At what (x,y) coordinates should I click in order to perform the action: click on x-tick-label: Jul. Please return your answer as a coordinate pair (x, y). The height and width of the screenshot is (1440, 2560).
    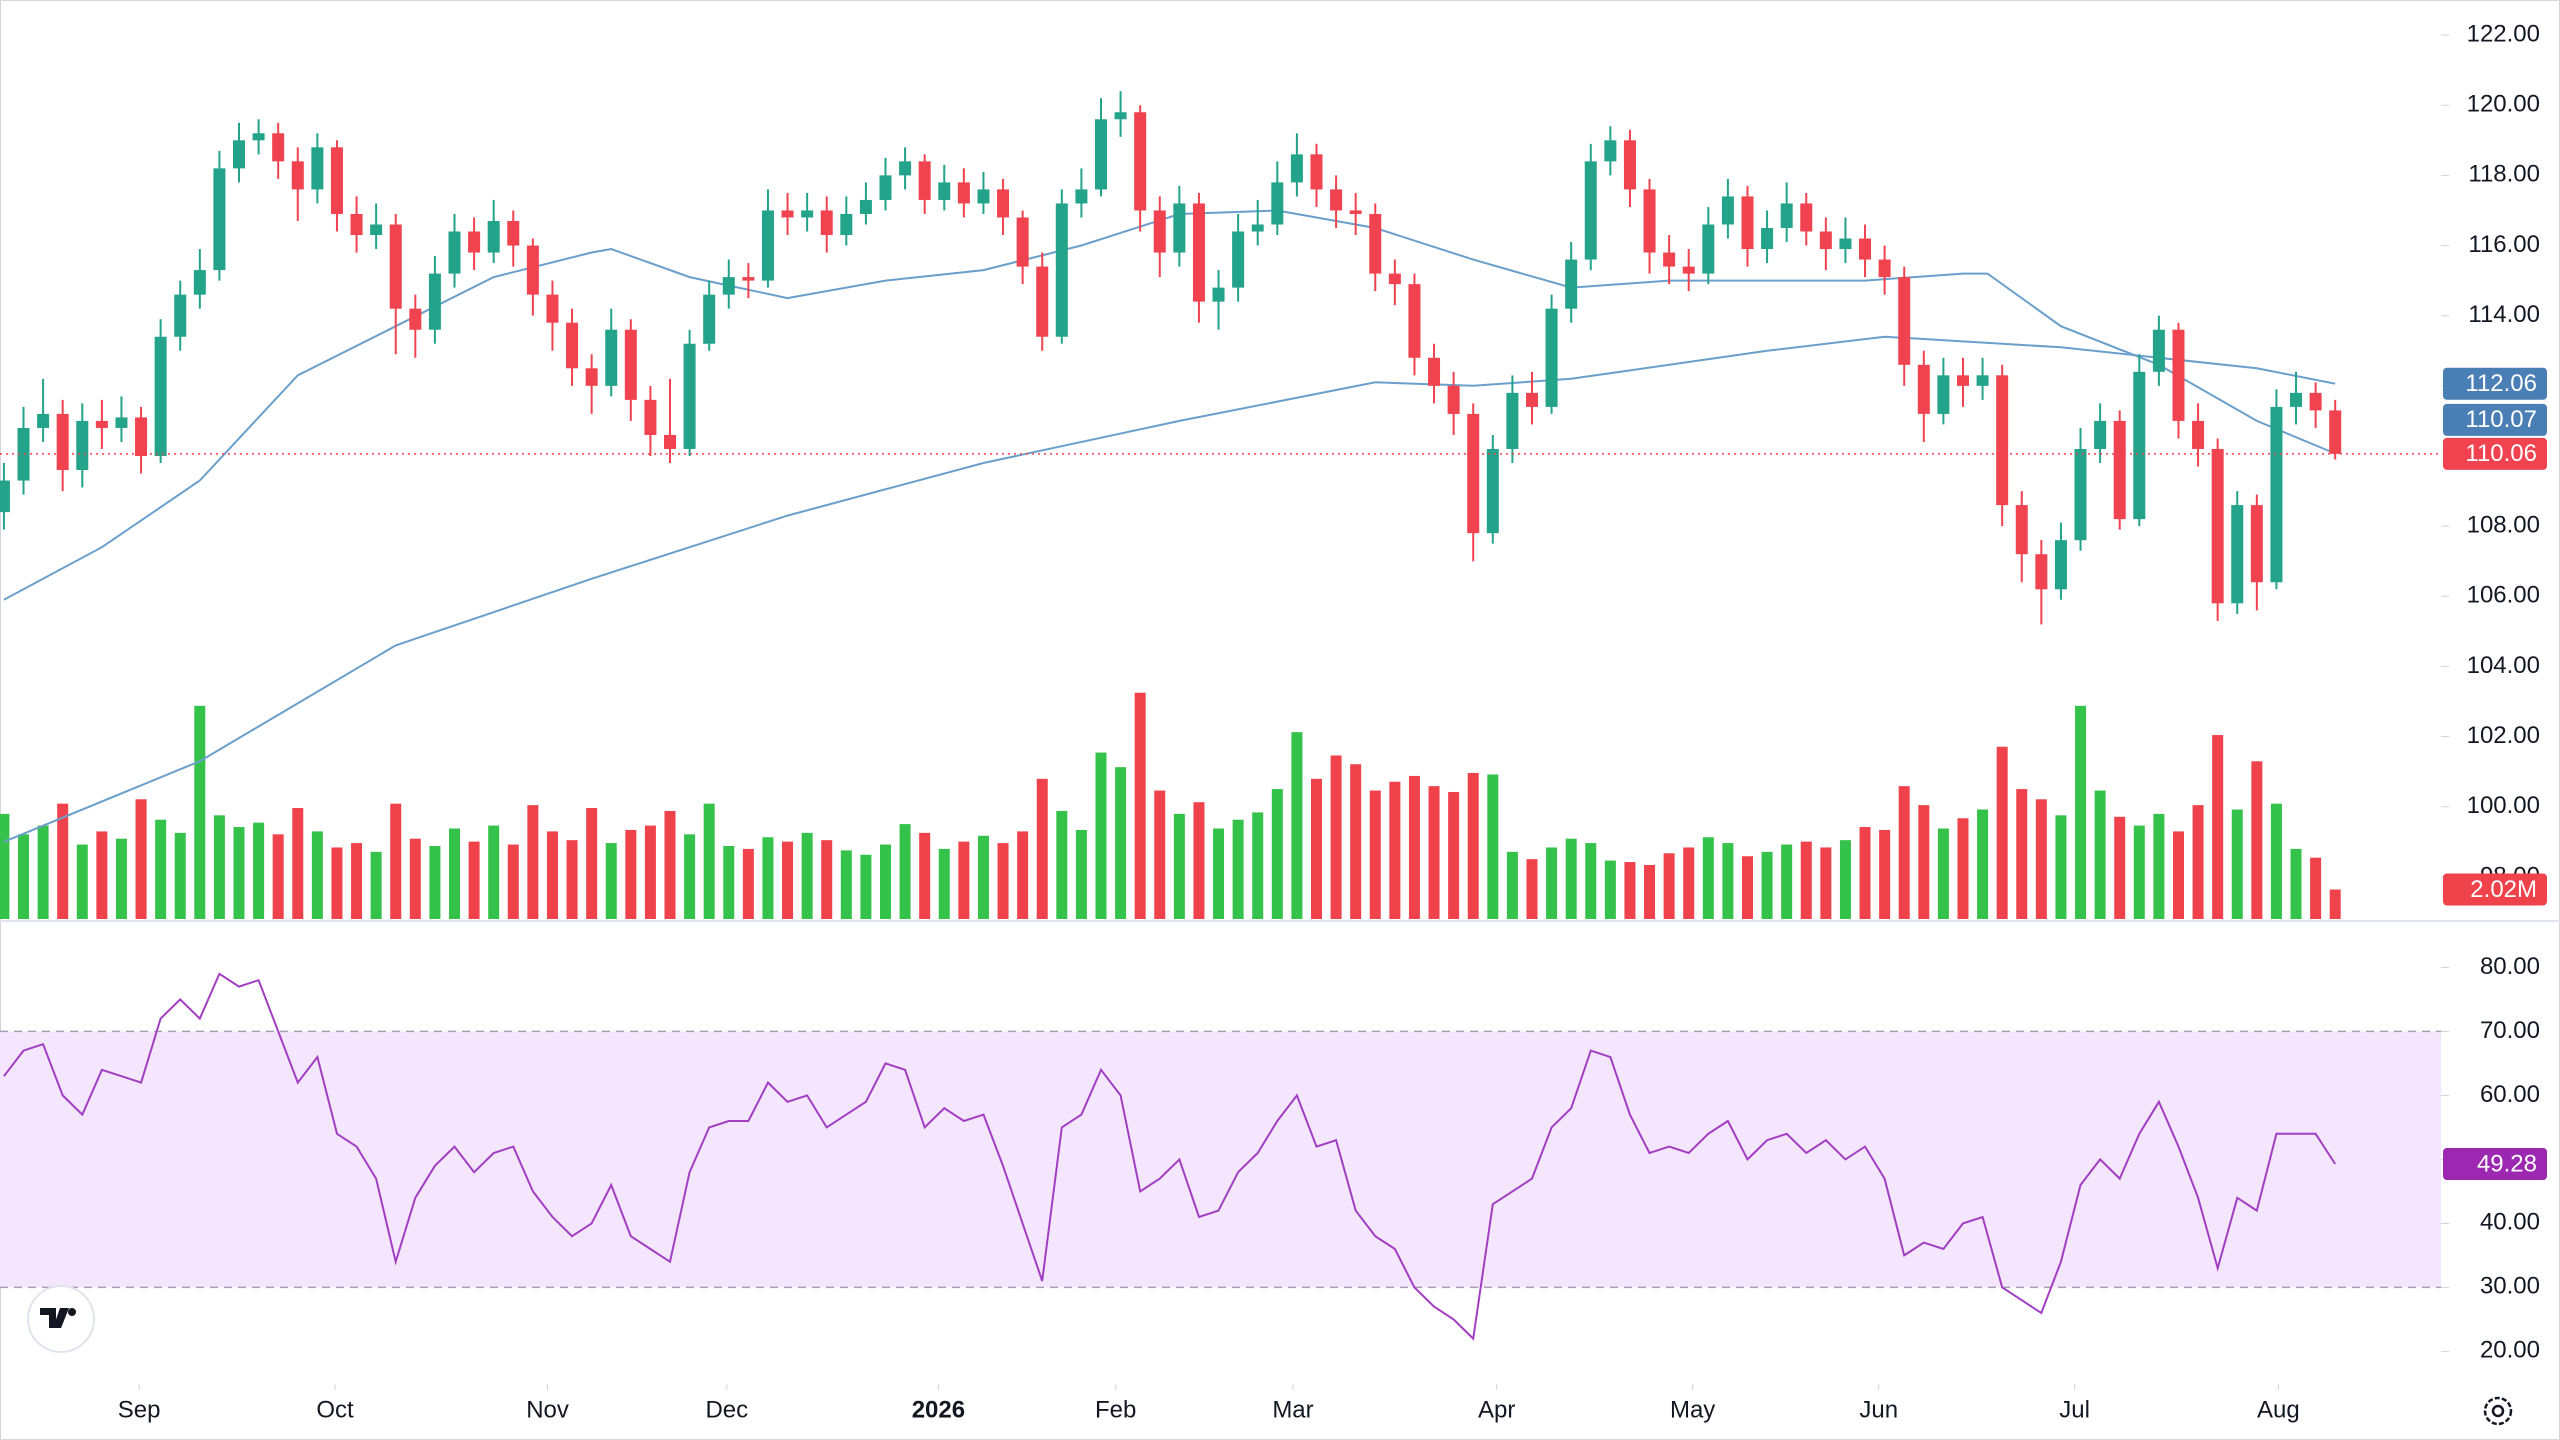
    Looking at the image, I should click on (2074, 1409).